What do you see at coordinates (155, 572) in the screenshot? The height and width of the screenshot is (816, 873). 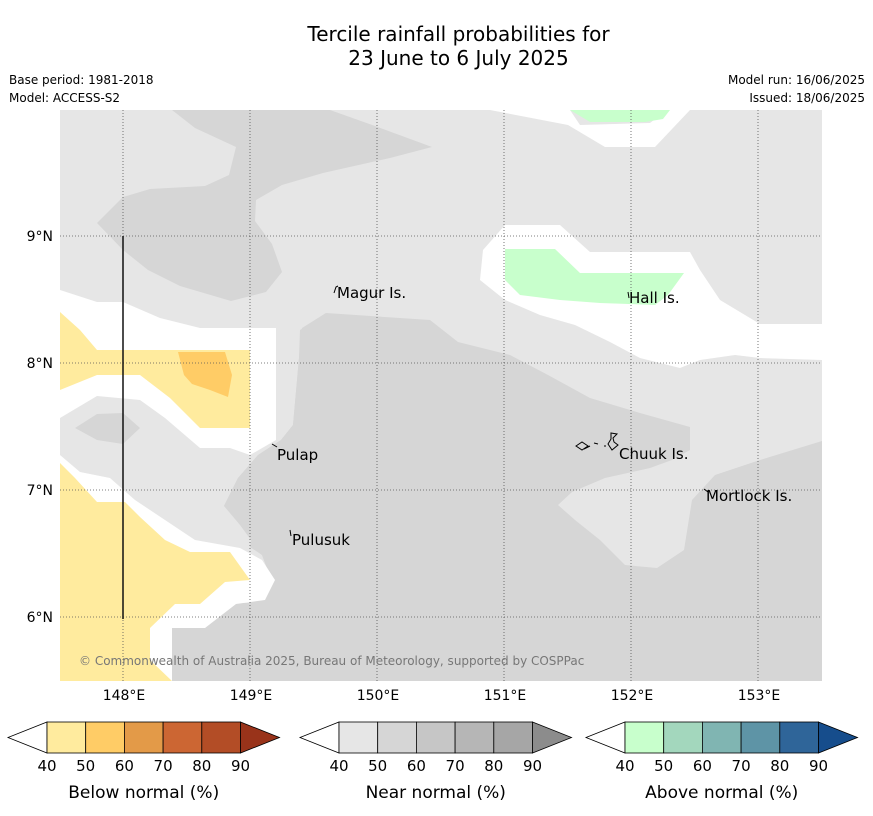 I see `below-normal-region-southwest` at bounding box center [155, 572].